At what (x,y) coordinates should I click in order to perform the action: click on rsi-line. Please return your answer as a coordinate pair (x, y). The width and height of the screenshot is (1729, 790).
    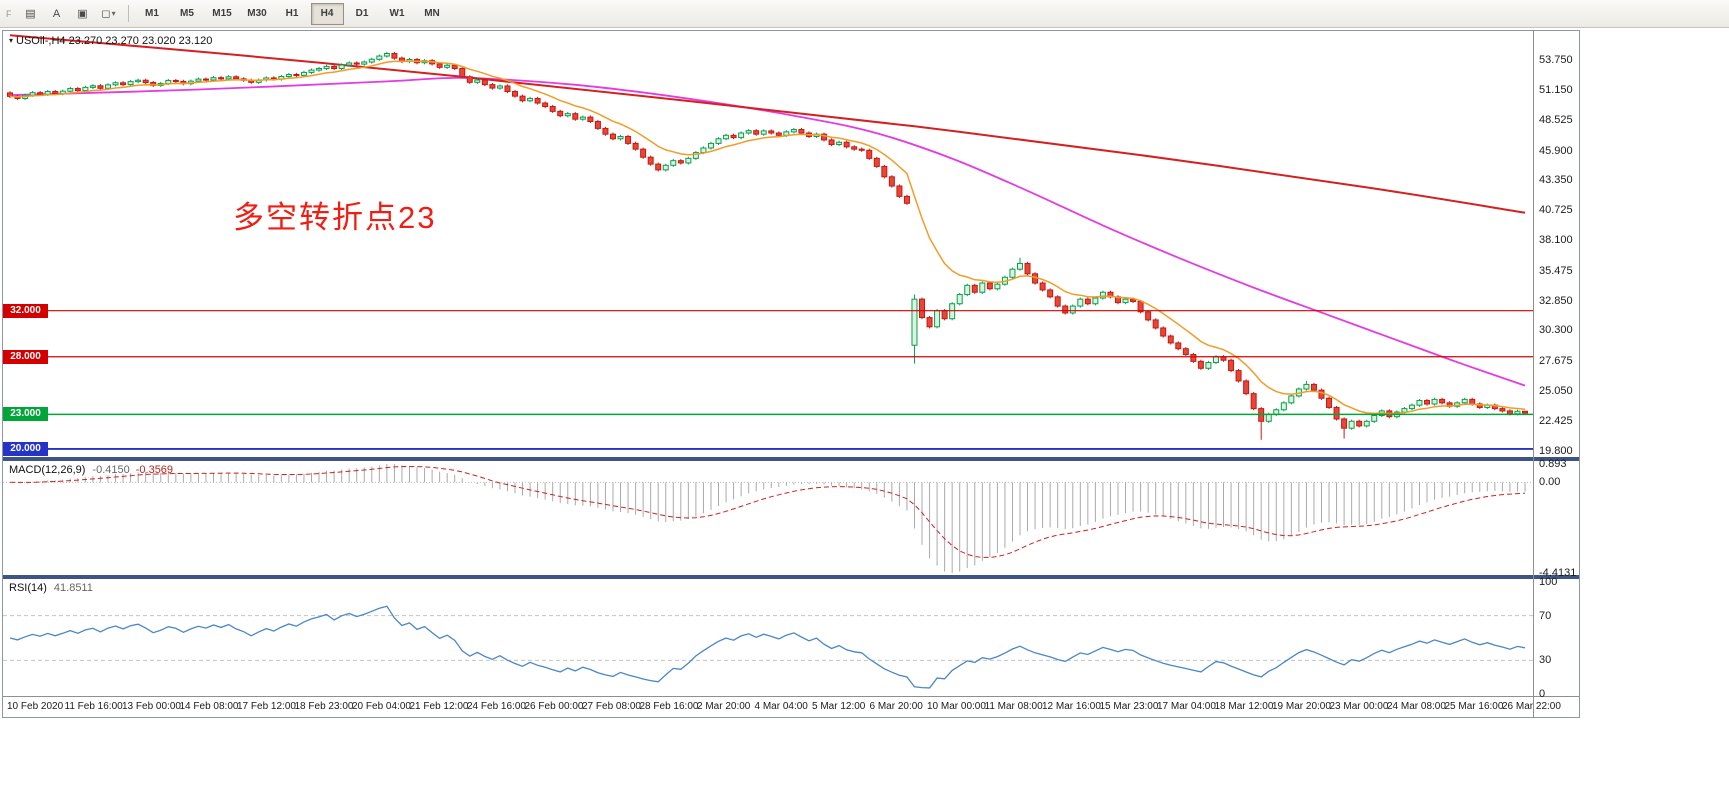
    Looking at the image, I should click on (767, 647).